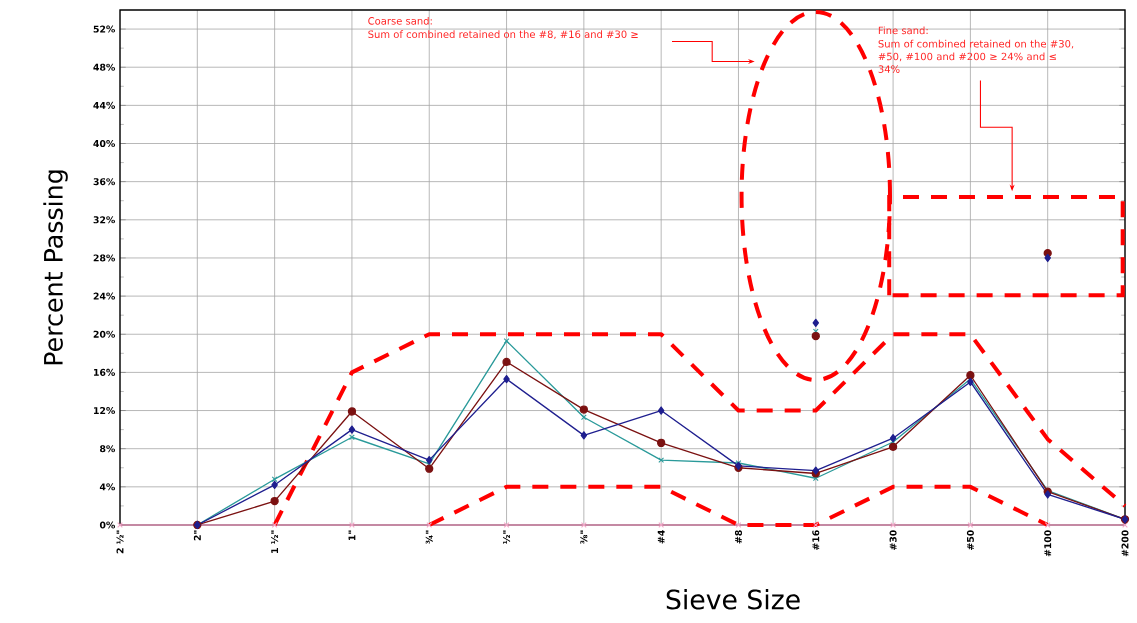 Image resolution: width=1137 pixels, height=623 pixels. Describe the element at coordinates (733, 599) in the screenshot. I see `x-axis-title: Sieve Size` at that location.